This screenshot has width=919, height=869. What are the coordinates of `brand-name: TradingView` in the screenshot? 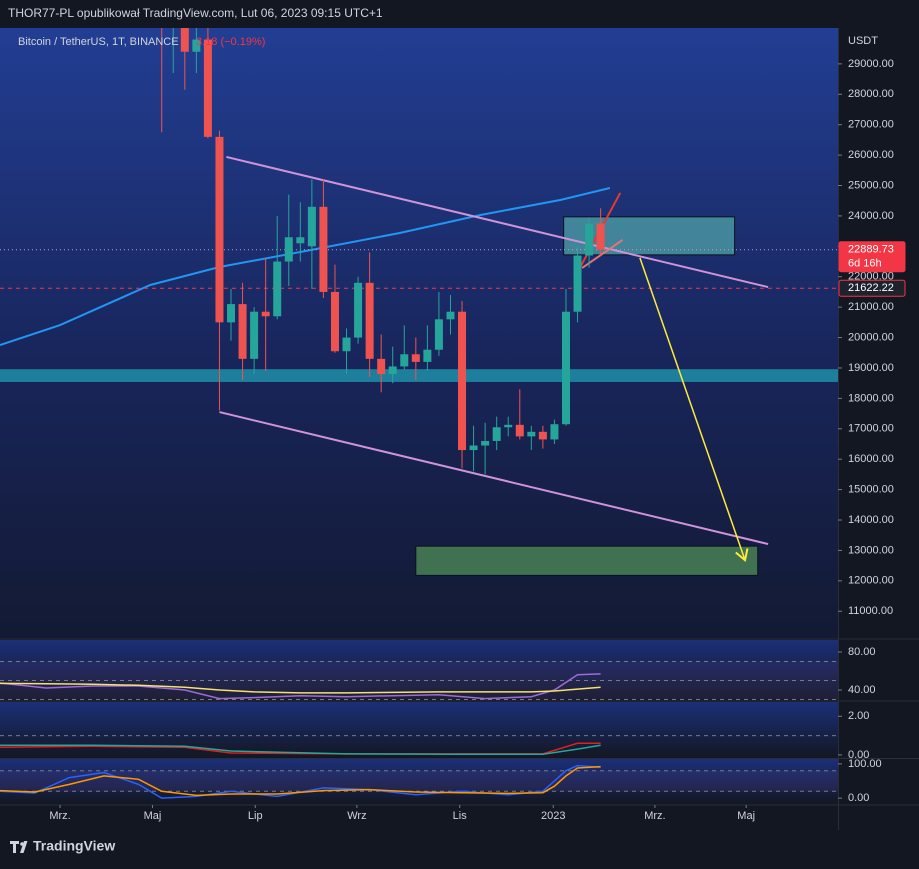 It's located at (74, 846).